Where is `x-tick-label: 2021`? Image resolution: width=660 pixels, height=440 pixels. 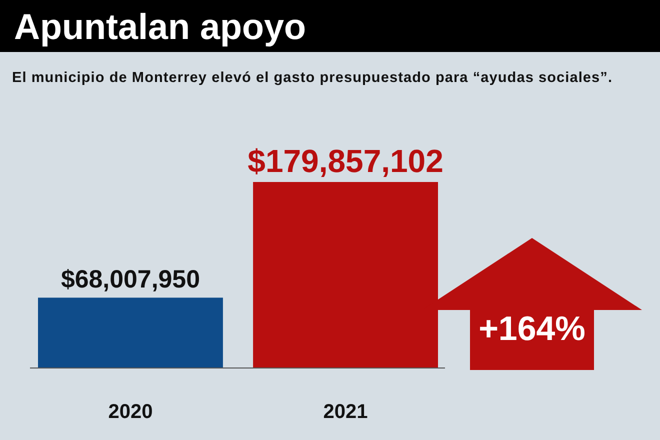 x-tick-label: 2021 is located at coordinates (345, 412).